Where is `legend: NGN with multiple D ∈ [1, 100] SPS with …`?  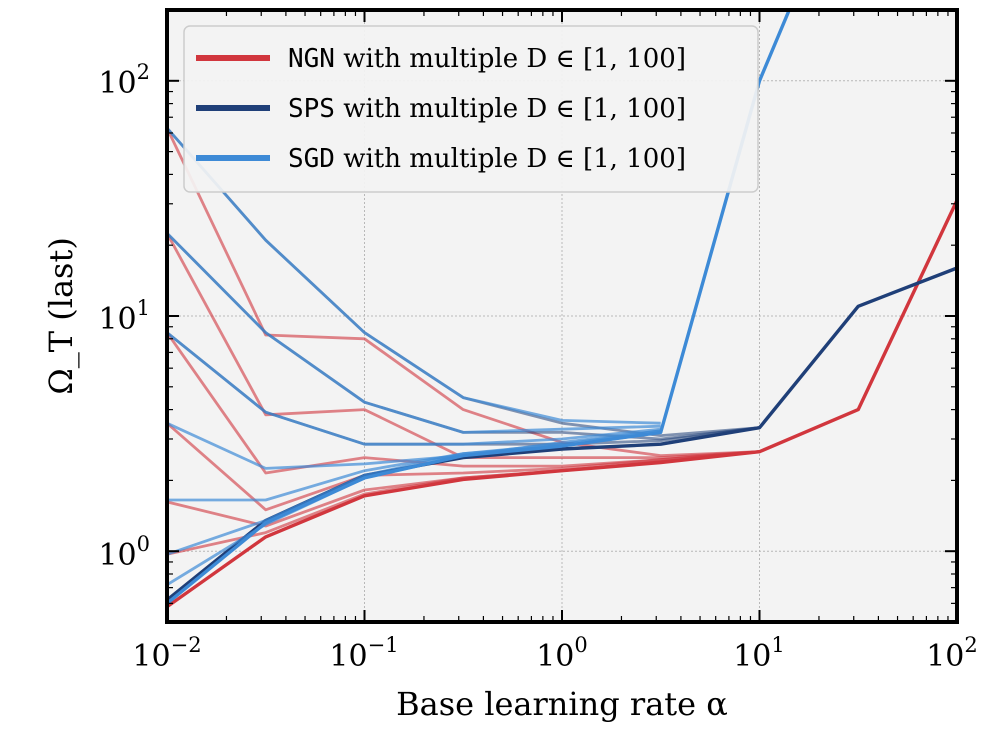
legend: NGN with multiple D ∈ [1, 100] SPS with … is located at coordinates (471, 109).